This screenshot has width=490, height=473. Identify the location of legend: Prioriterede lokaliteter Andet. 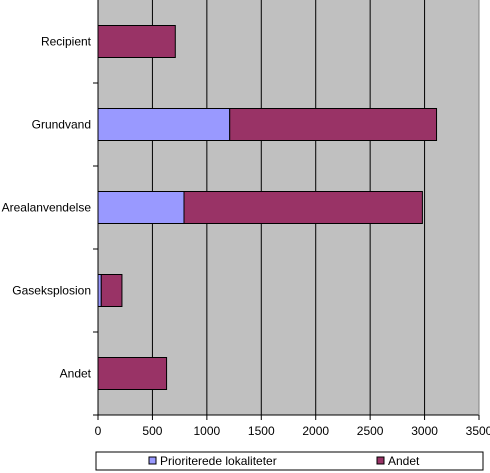
(289, 461).